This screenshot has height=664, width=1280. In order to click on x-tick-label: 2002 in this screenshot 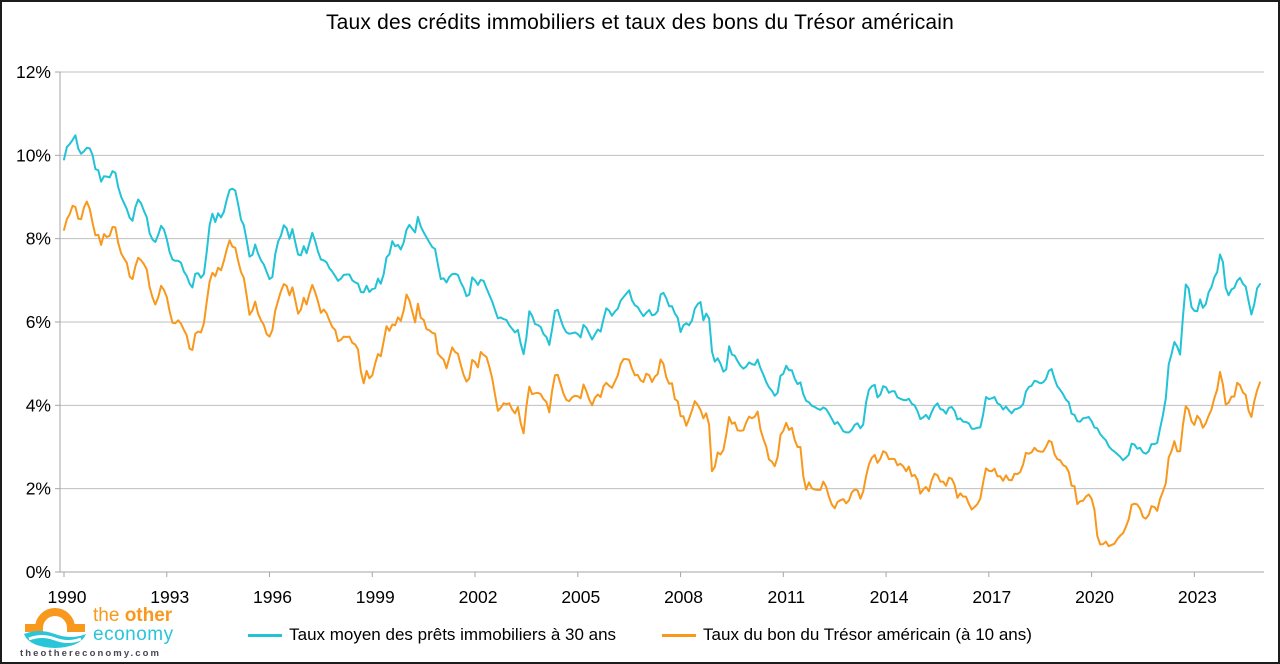, I will do `click(478, 597)`.